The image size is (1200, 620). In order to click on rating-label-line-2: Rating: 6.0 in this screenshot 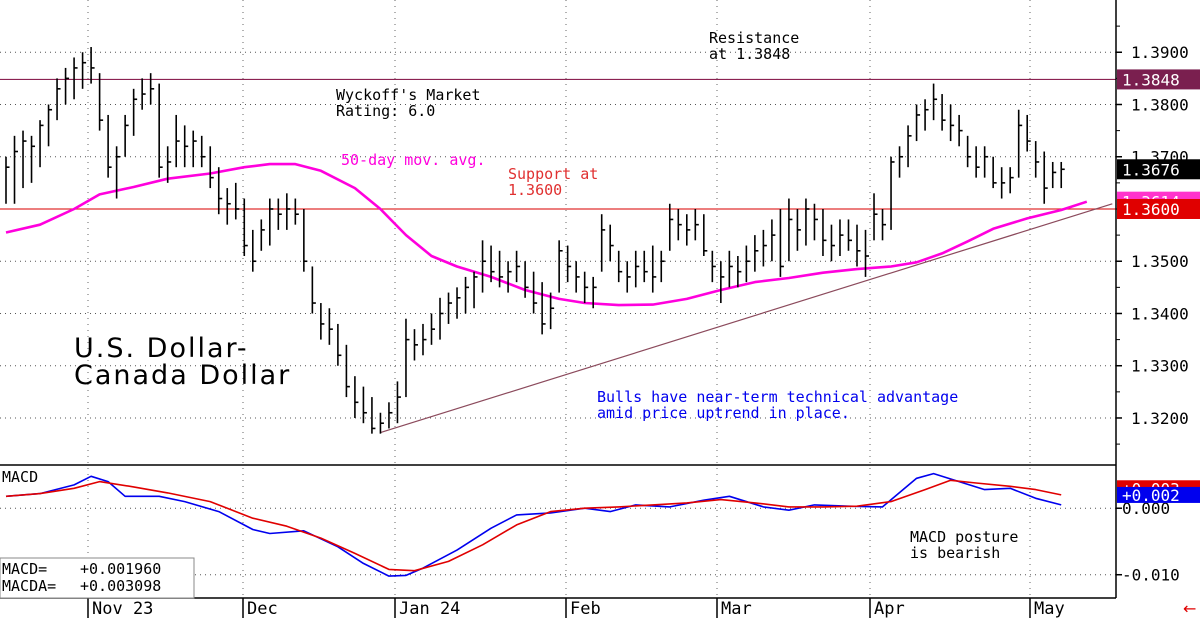, I will do `click(385, 111)`.